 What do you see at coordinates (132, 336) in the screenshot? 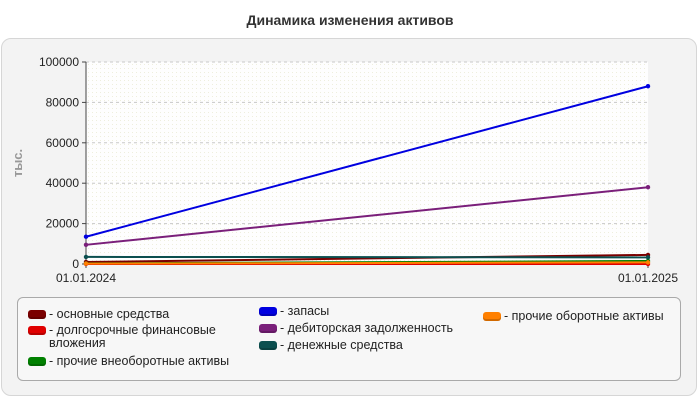
I see `legend-label: - долгосрочные финансовые вложения` at bounding box center [132, 336].